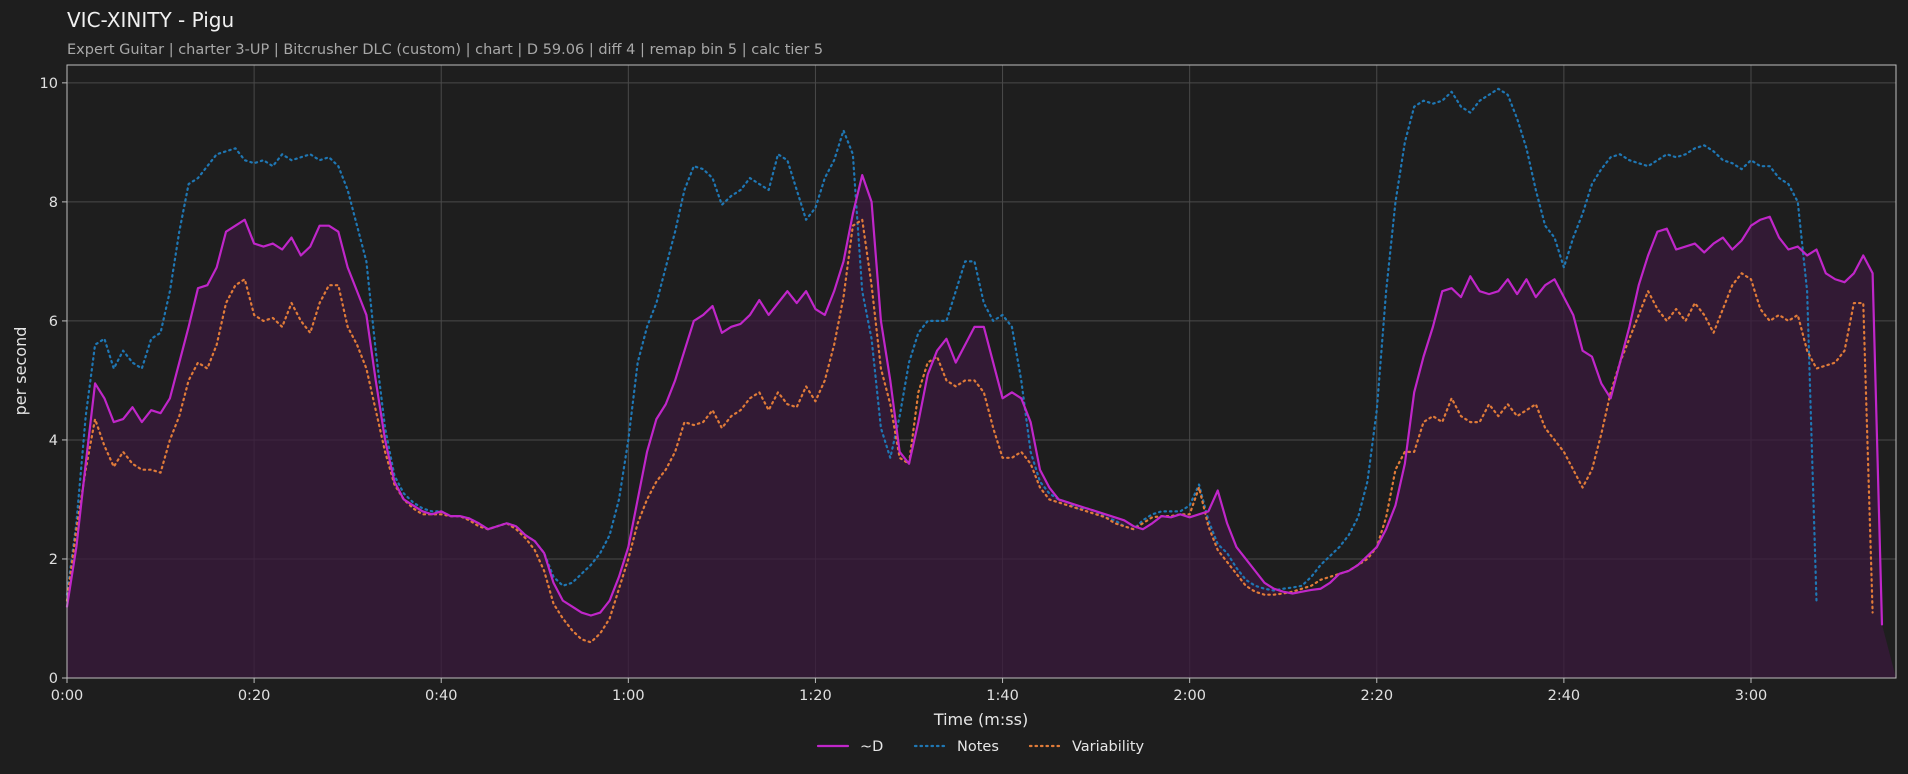 This screenshot has height=774, width=1908. I want to click on y-tick-label: 4, so click(53, 441).